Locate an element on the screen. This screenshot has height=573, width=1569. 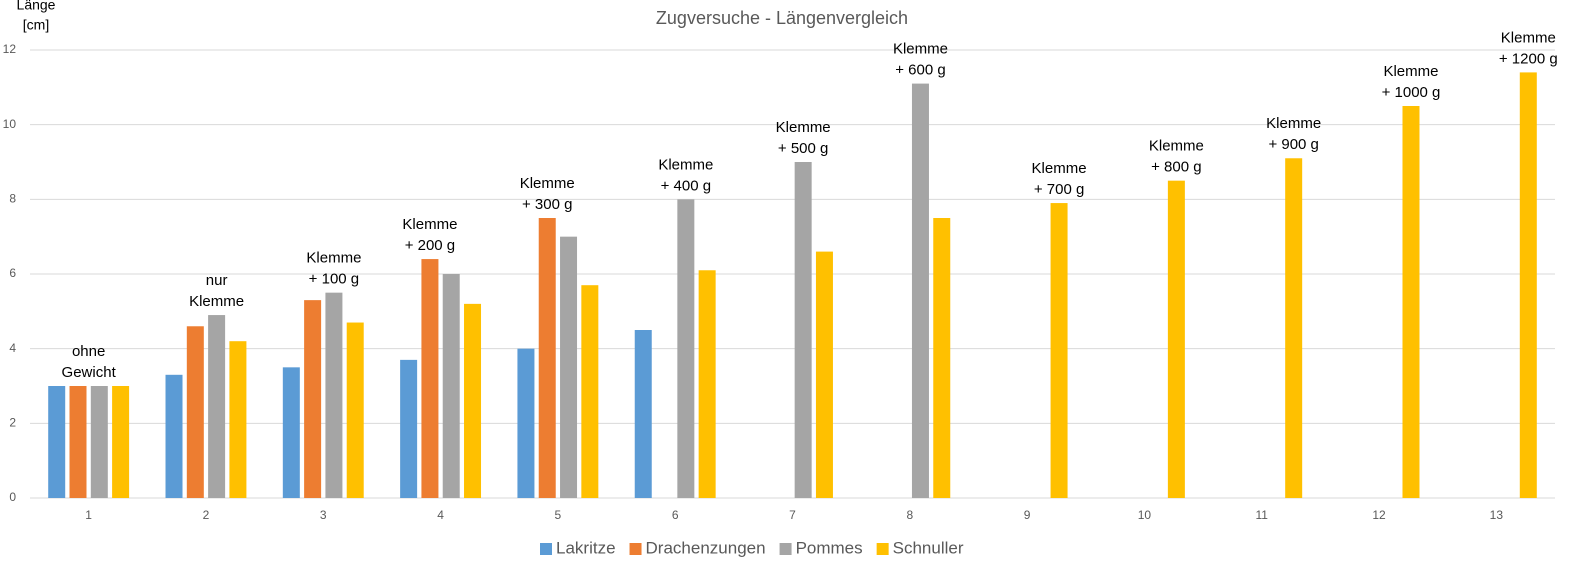
x-tick-label: 5 is located at coordinates (558, 515).